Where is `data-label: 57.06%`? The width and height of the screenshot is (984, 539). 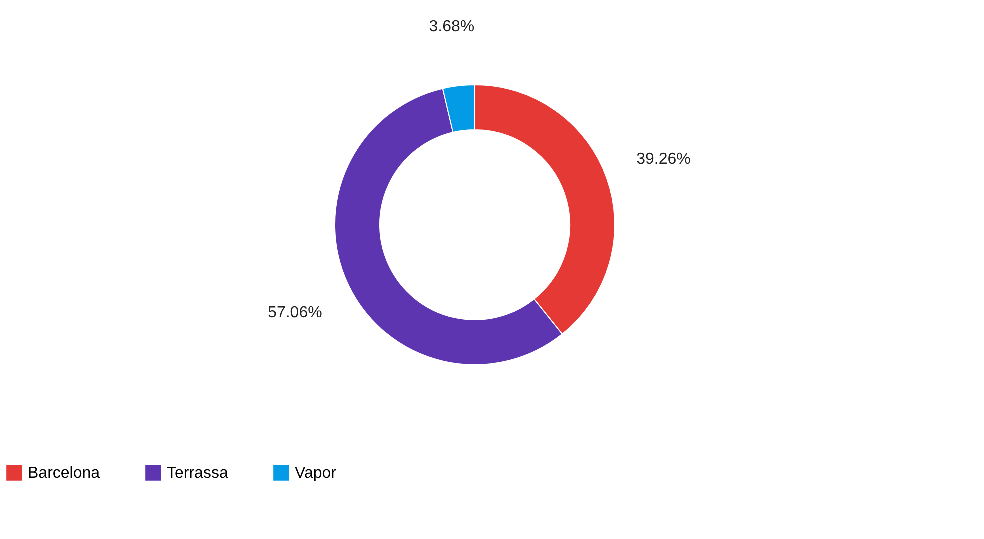 data-label: 57.06% is located at coordinates (295, 313).